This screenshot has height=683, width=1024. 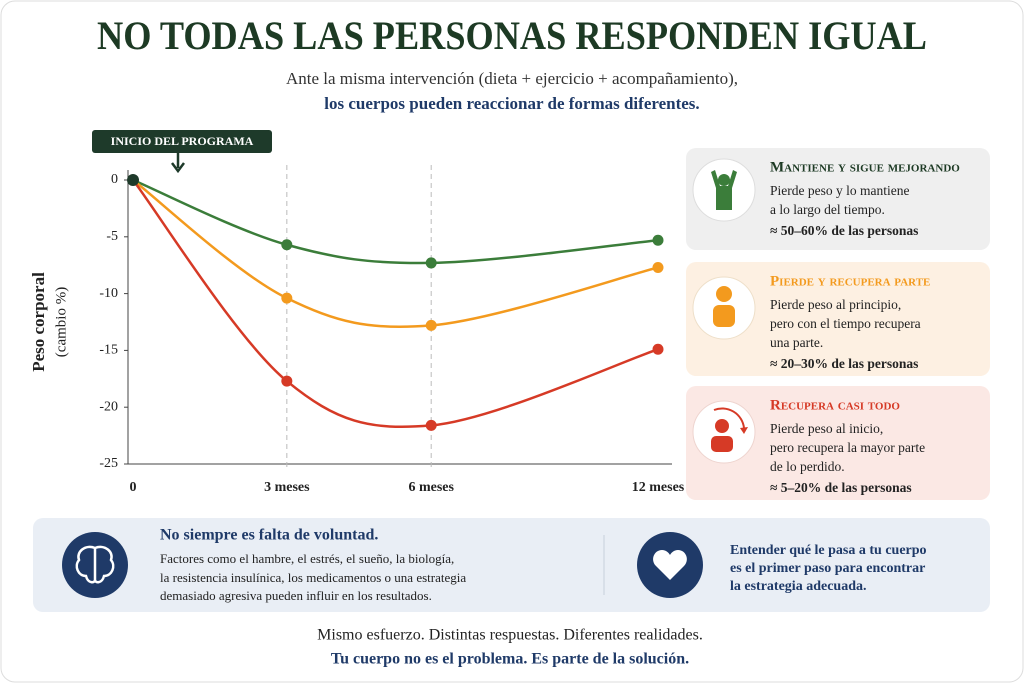 I want to click on annotation: INICIO DEL PROGRAMA, so click(x=182, y=141).